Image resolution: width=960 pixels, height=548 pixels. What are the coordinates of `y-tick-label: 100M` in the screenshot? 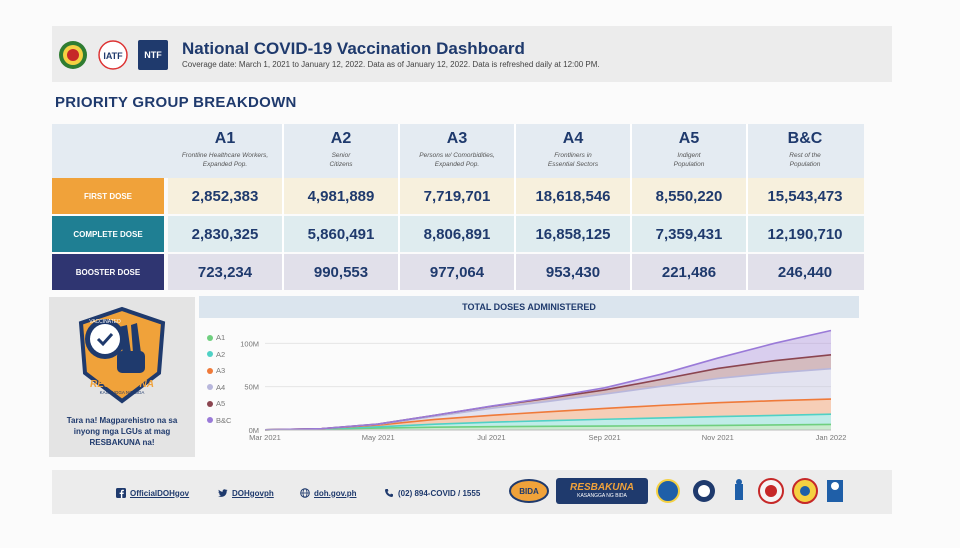 It's located at (249, 343).